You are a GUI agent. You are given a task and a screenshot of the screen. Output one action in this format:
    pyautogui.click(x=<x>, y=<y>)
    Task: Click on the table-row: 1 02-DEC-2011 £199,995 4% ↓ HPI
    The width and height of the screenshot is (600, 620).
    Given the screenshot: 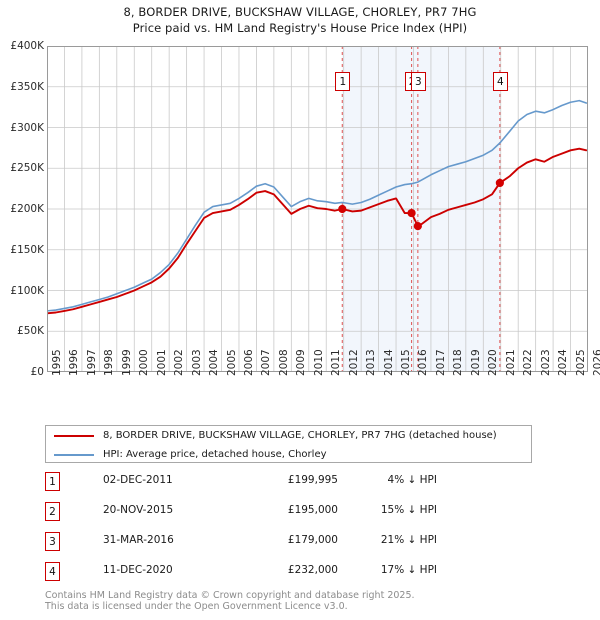 What is the action you would take?
    pyautogui.click(x=295, y=485)
    